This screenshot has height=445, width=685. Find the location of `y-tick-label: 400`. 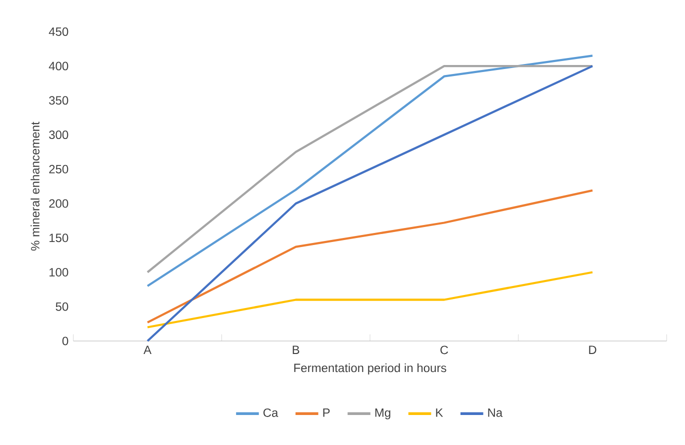

y-tick-label: 400 is located at coordinates (58, 66).